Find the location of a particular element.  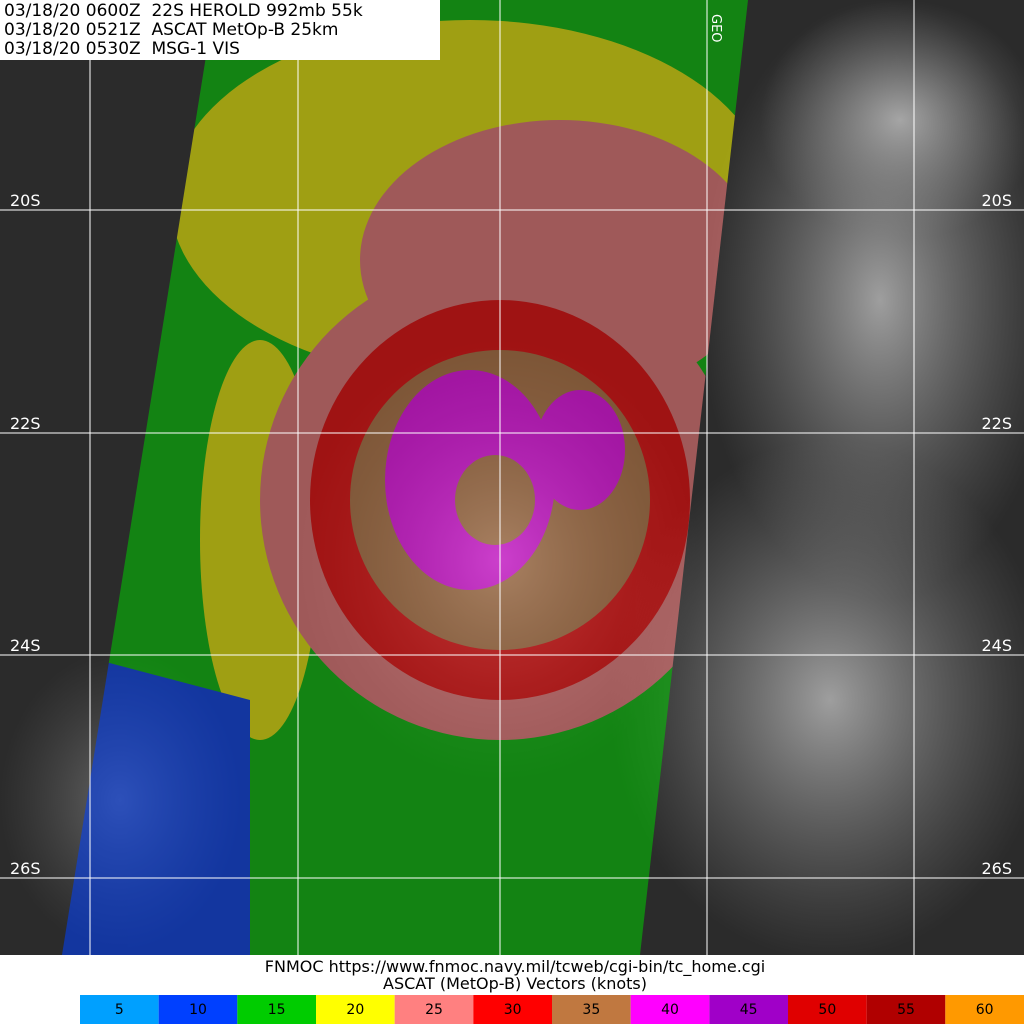

legend: 5 10 15 20 25 30 35 40 45 50 55 60 is located at coordinates (552, 1009).